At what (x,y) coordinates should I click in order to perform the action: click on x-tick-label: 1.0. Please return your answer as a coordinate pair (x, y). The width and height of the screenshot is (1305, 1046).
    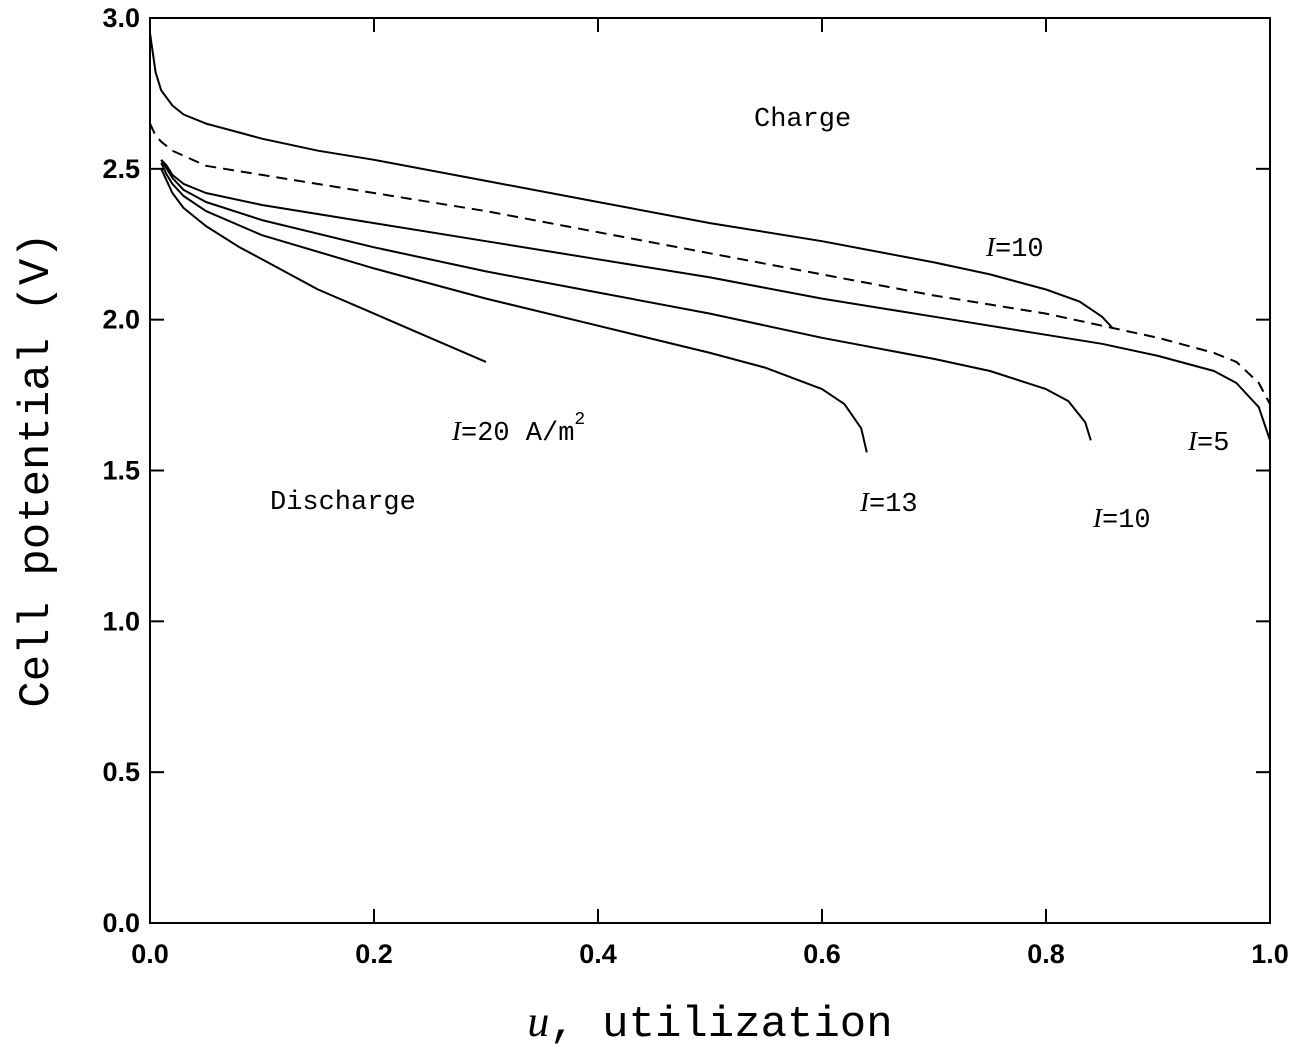
    Looking at the image, I should click on (1270, 954).